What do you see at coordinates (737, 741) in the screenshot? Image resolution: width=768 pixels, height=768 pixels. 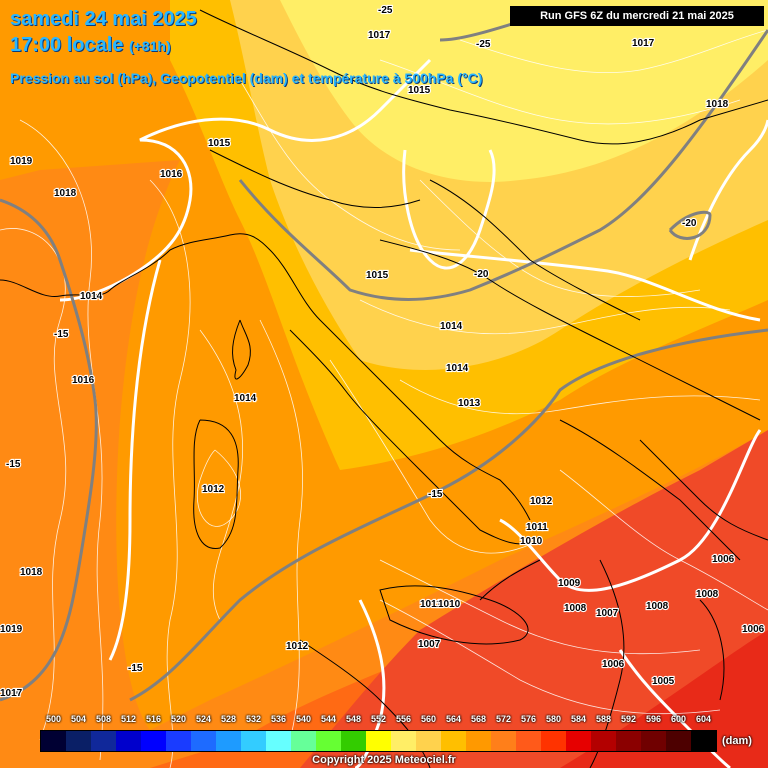 I see `legend-unit: (dam)` at bounding box center [737, 741].